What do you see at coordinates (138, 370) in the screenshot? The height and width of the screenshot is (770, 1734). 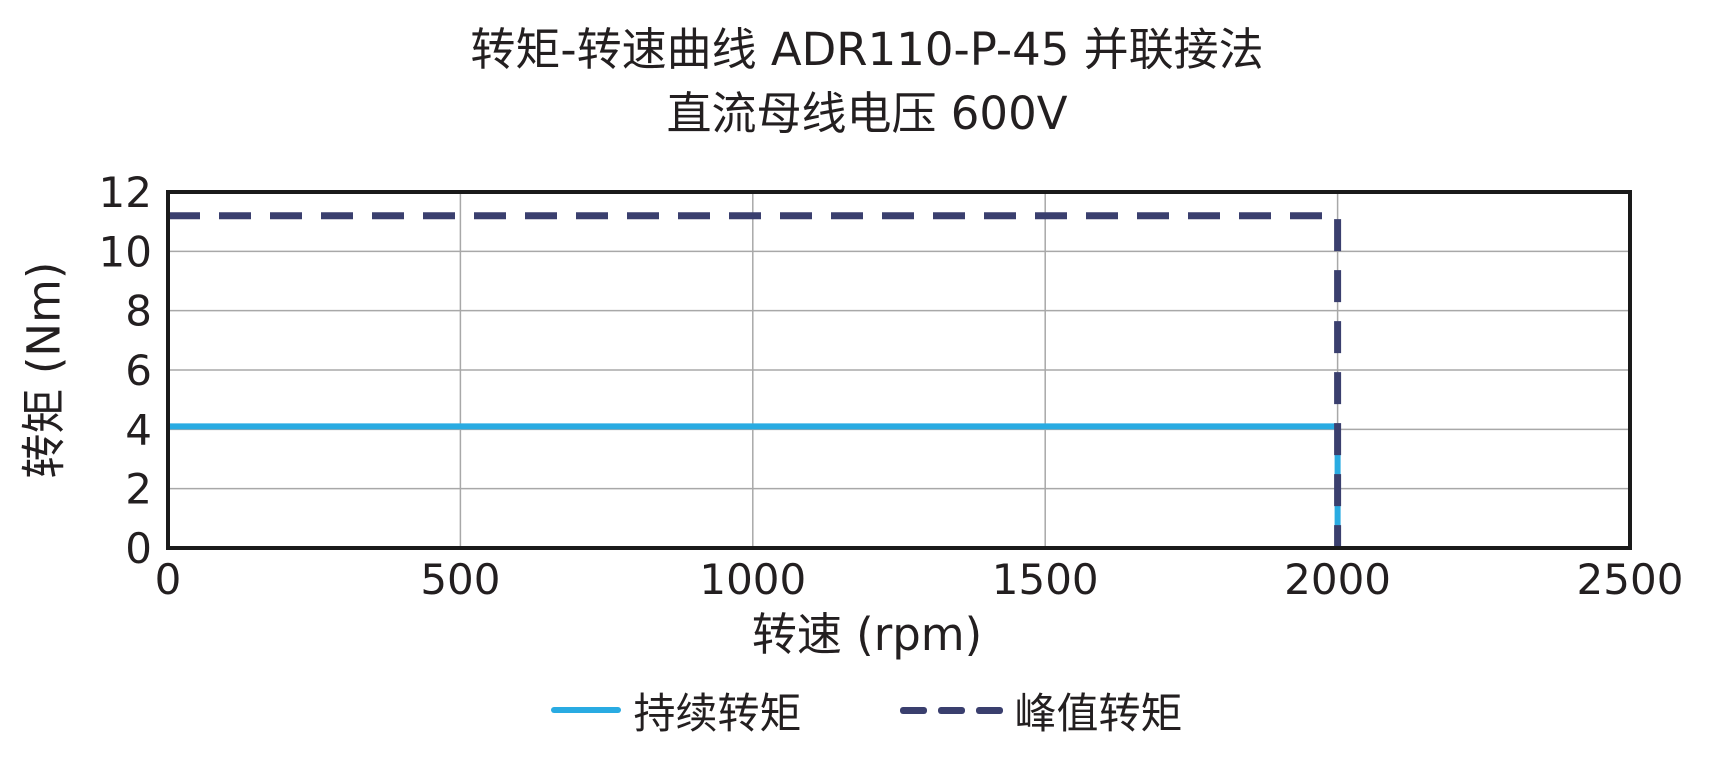 I see `y-tick-label: 6` at bounding box center [138, 370].